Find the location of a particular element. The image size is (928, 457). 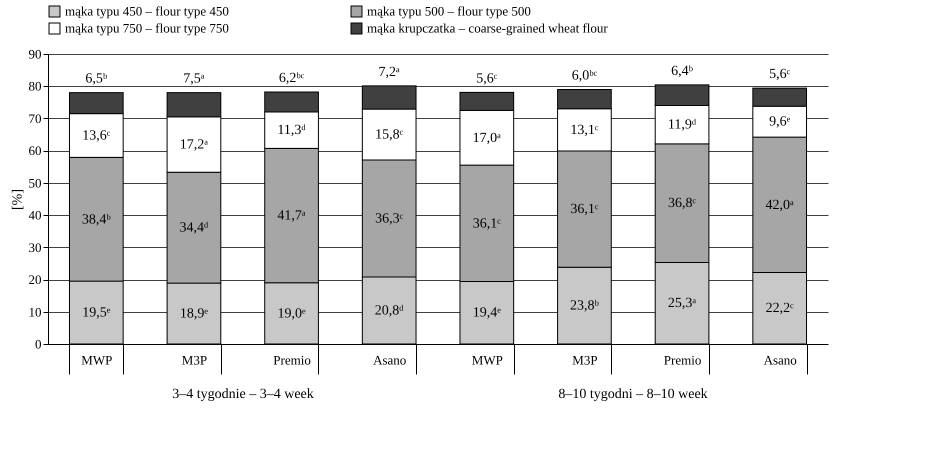

data-label: 6,0ᵇᶜ is located at coordinates (585, 76).